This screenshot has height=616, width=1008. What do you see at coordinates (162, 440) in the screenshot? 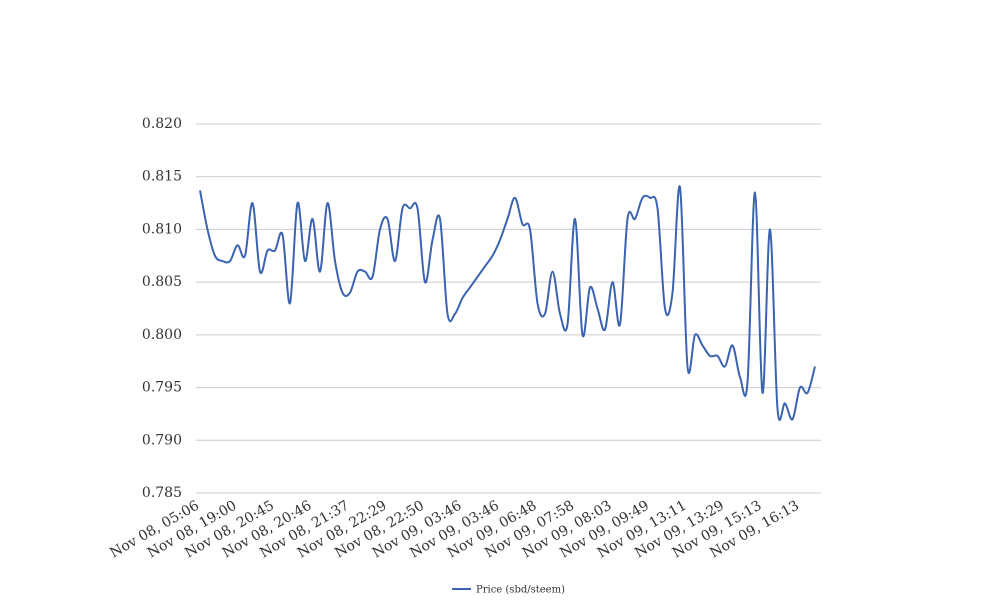
I see `y-tick-label: 0.790` at bounding box center [162, 440].